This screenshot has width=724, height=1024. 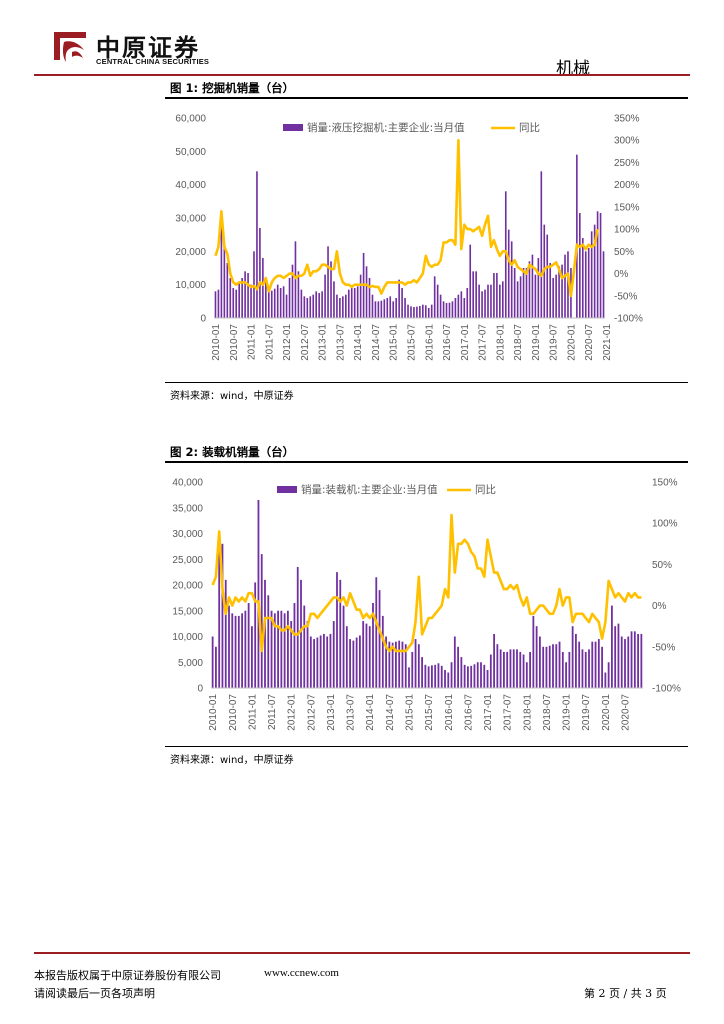 I want to click on left-axis-tick-label: 10,000, so click(x=190, y=285).